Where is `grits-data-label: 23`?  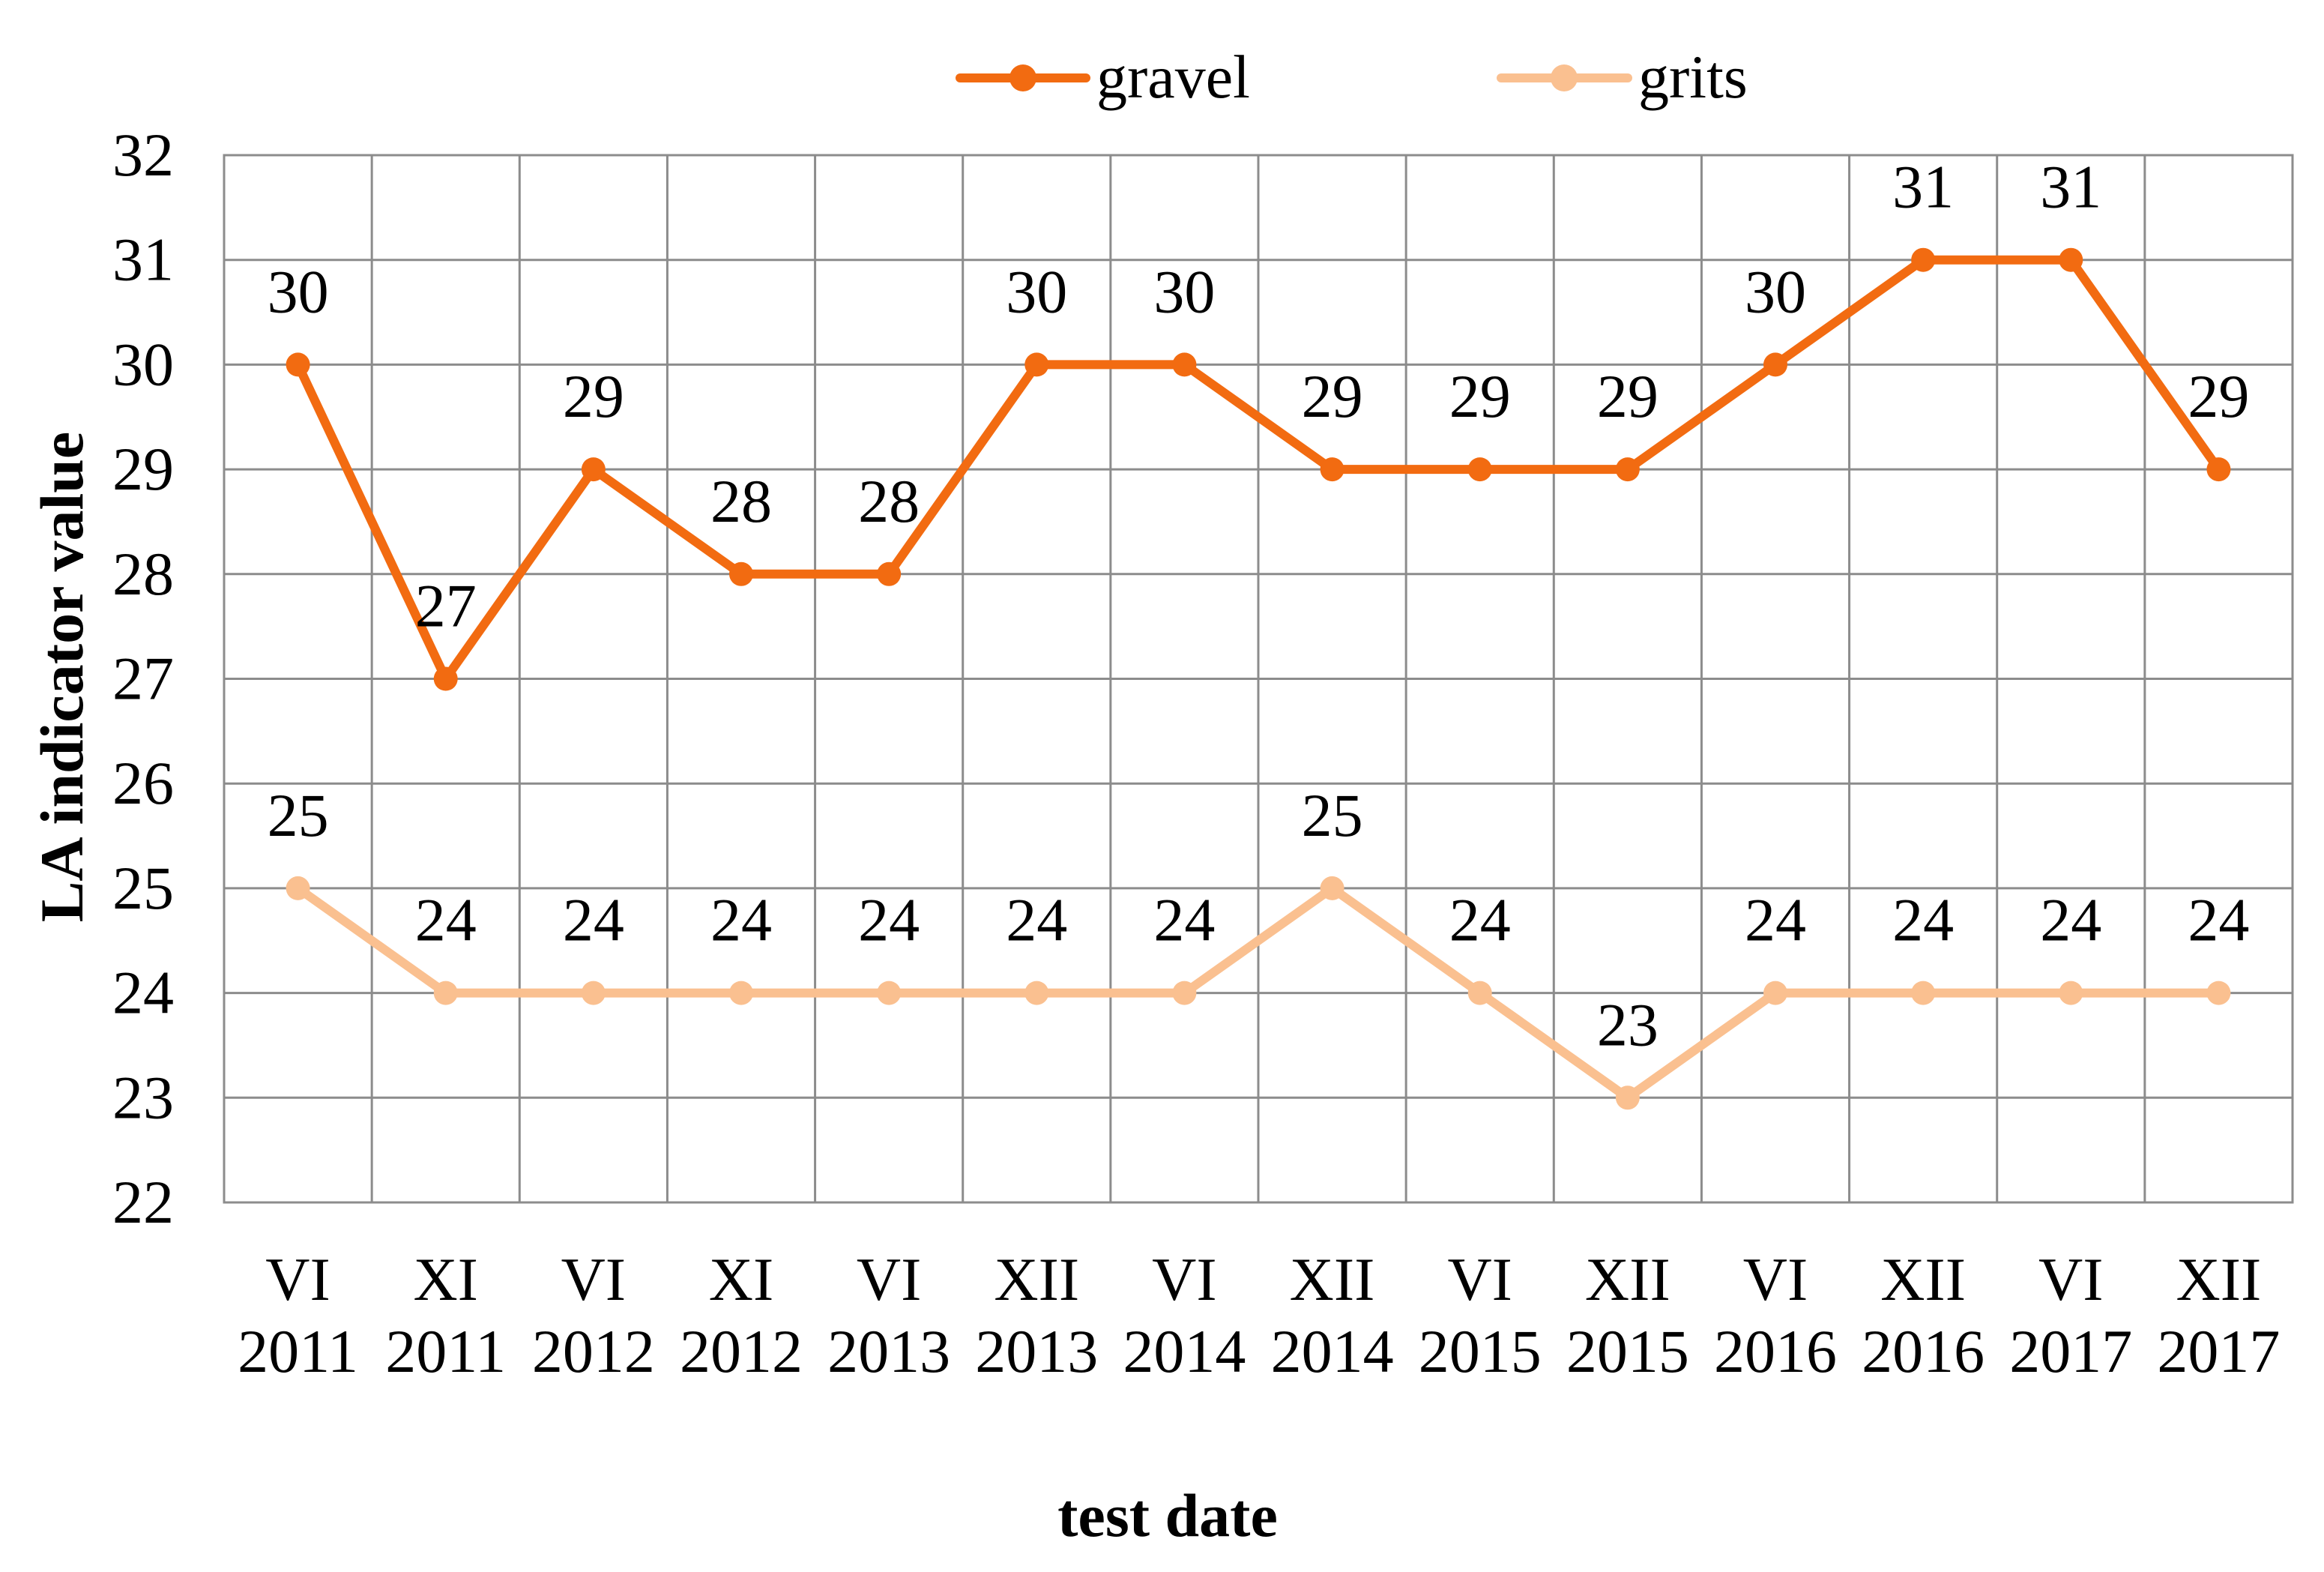 grits-data-label: 23 is located at coordinates (1628, 1024).